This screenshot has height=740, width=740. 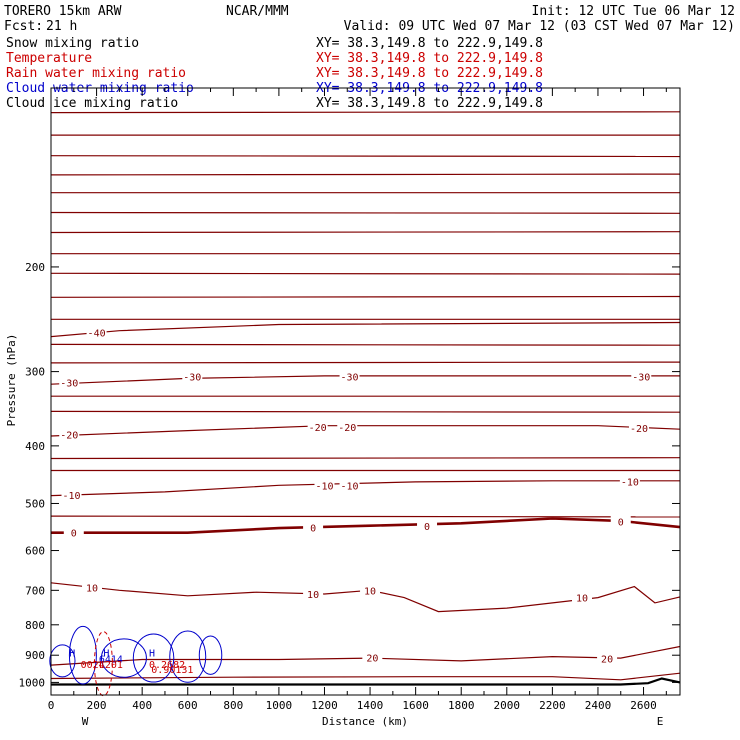 I want to click on x-tick-label-13: 2600, so click(x=643, y=705).